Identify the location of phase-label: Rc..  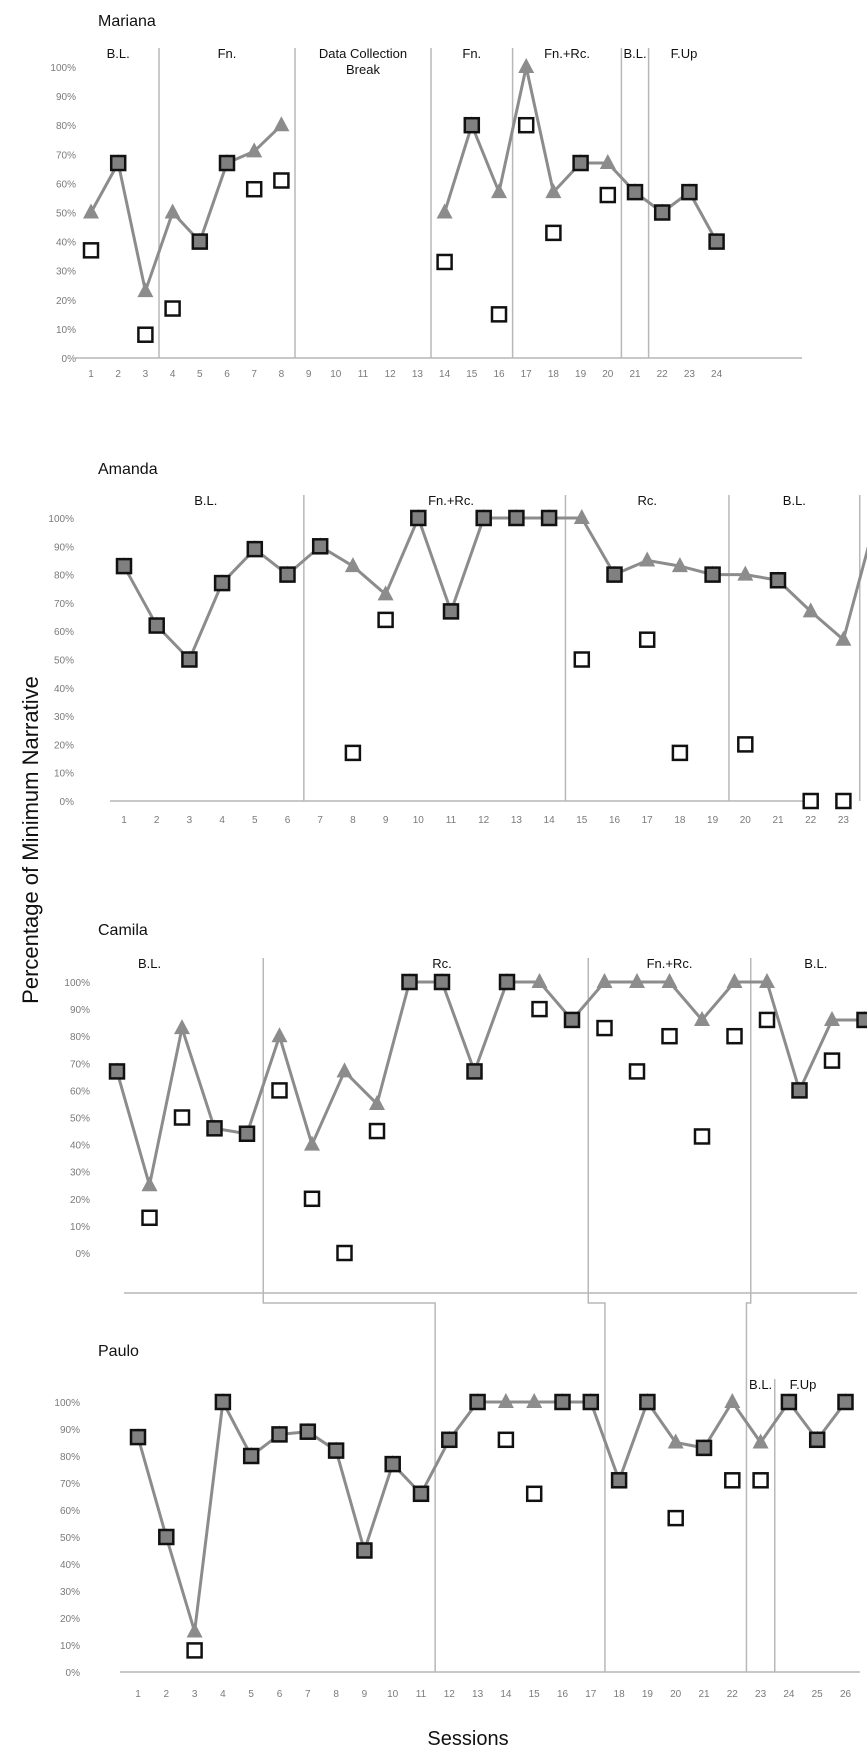
(647, 500).